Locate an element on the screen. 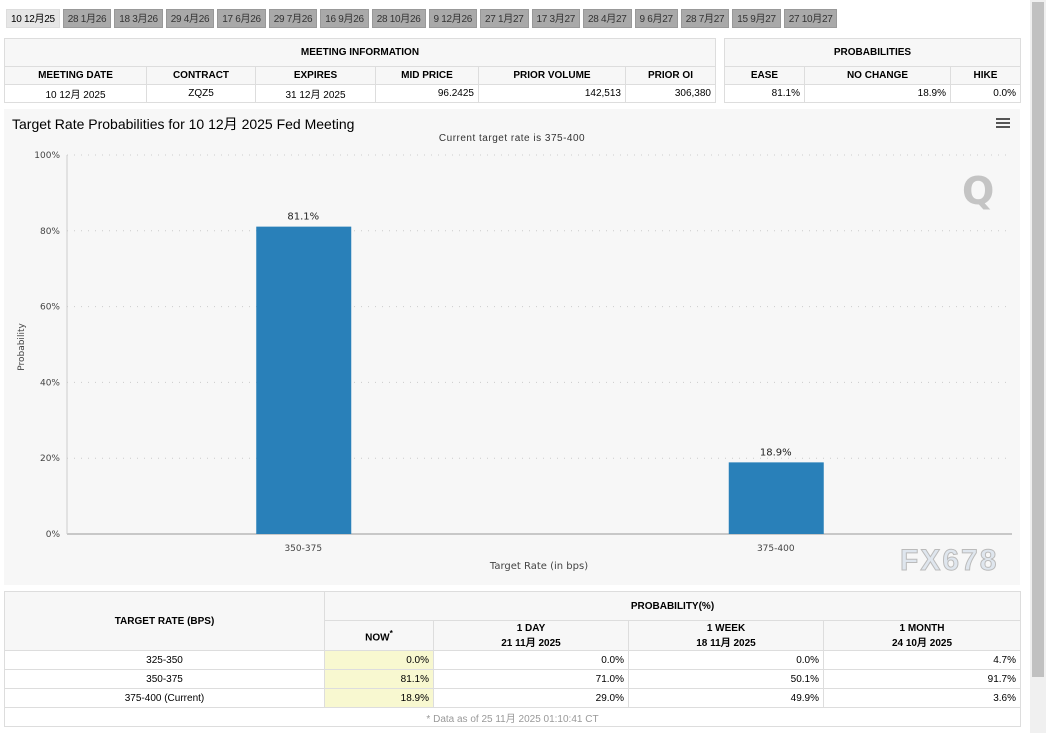  chart-subtitle: Current target rate is 375-400 is located at coordinates (512, 138).